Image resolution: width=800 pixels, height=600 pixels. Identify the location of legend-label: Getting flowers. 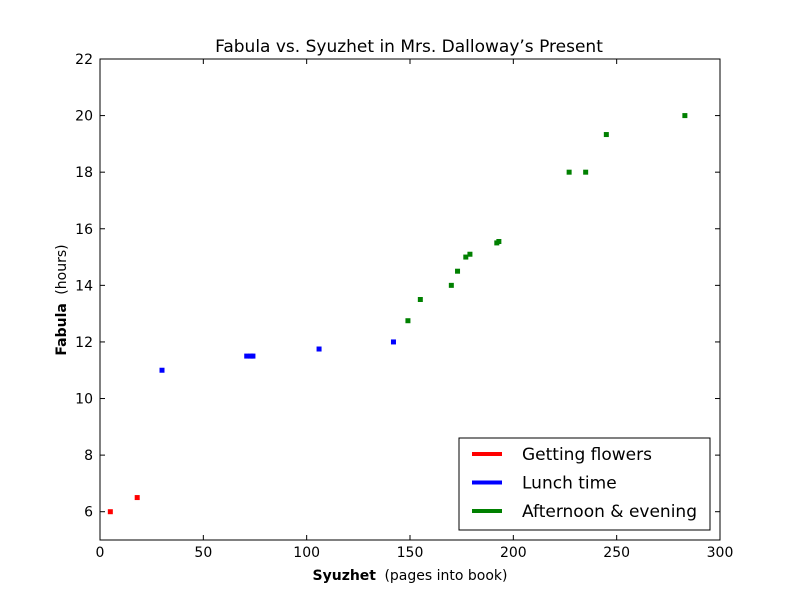
(587, 455).